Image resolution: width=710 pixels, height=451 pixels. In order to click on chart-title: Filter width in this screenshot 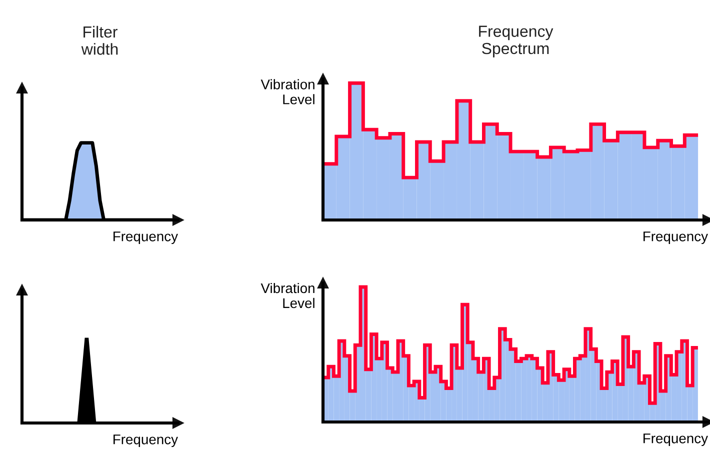, I will do `click(99, 40)`.